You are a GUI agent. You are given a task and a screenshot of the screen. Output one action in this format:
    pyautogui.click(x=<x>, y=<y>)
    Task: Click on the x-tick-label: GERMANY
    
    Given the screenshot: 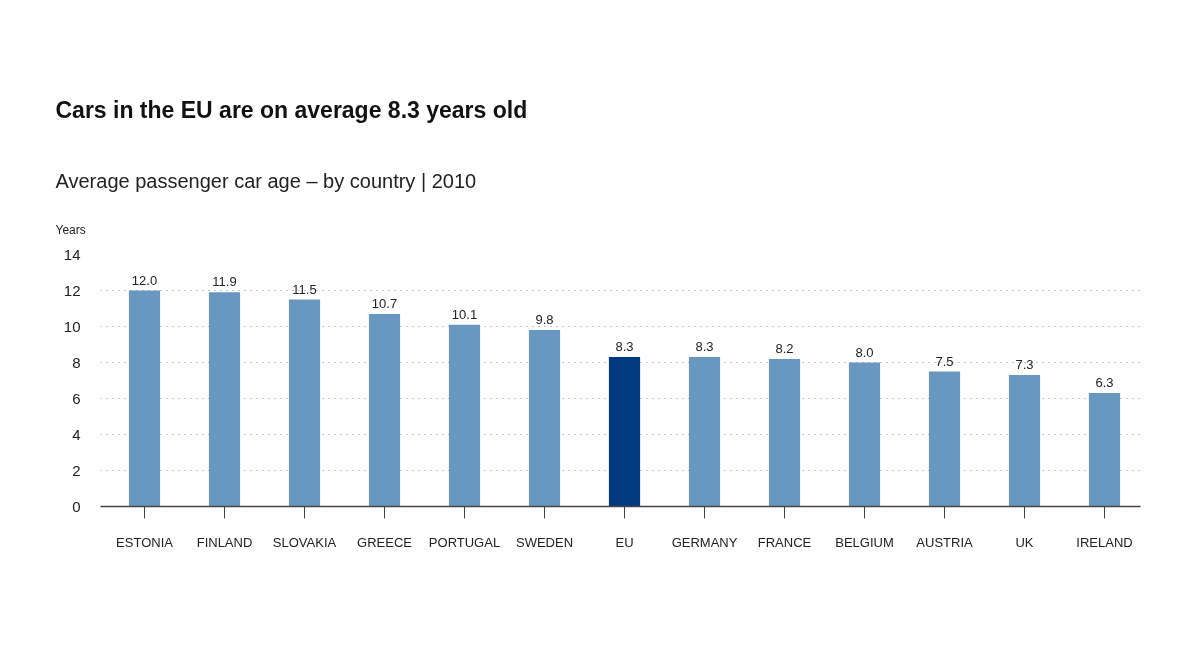 What is the action you would take?
    pyautogui.click(x=704, y=542)
    